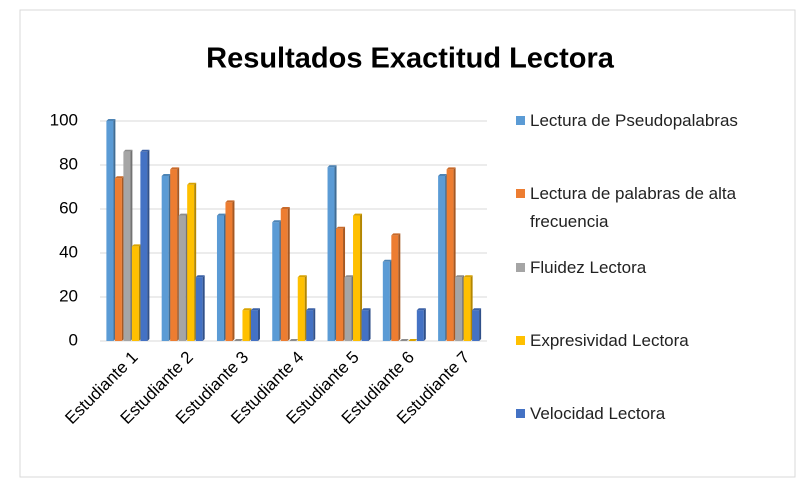  What do you see at coordinates (410, 59) in the screenshot?
I see `chart-title: Resultados Exactitud Lectora` at bounding box center [410, 59].